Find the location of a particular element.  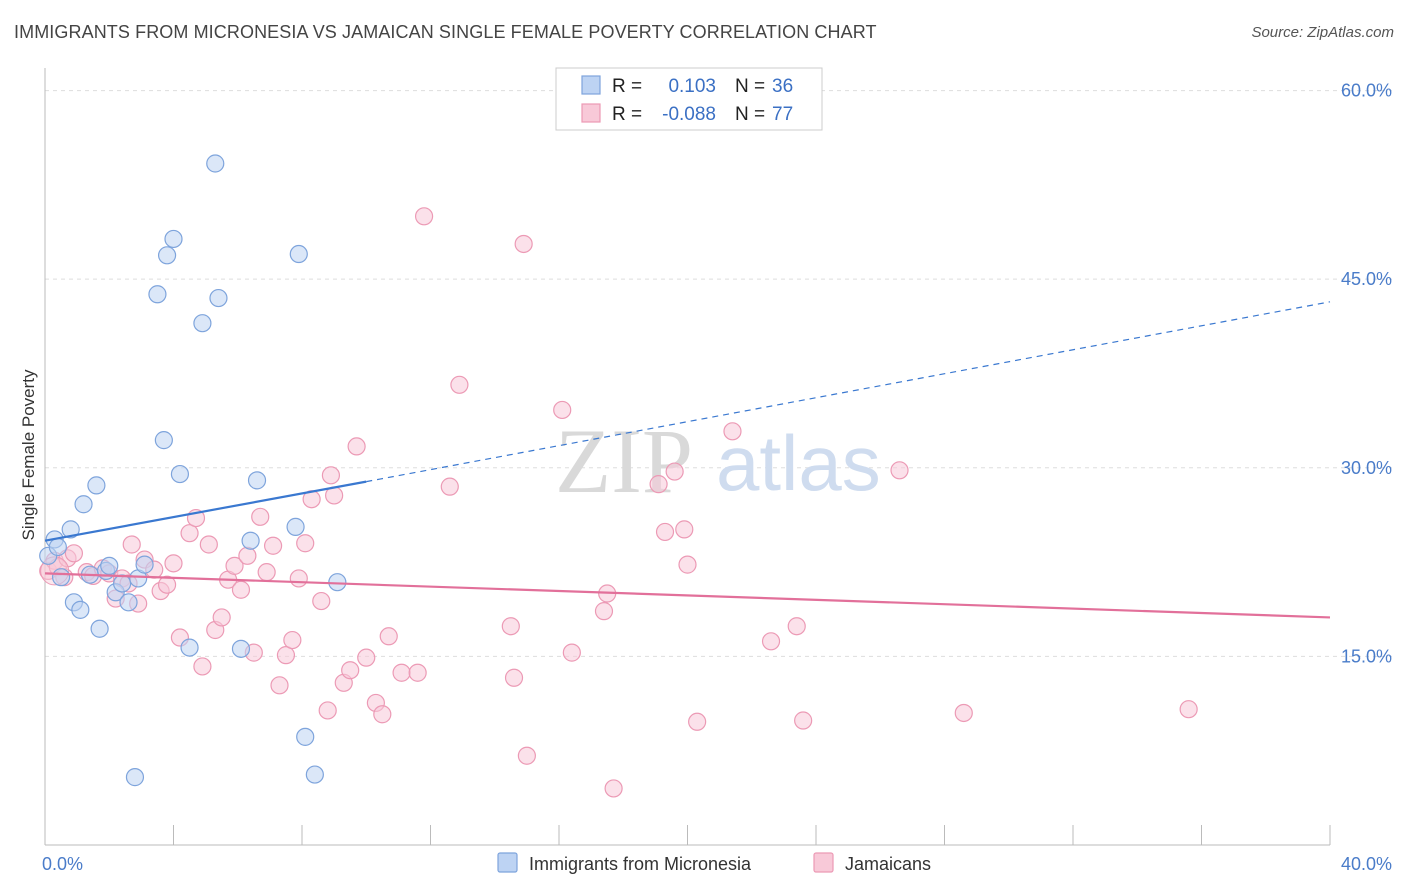

y-tick-label: 15.0% is located at coordinates (1366, 656).